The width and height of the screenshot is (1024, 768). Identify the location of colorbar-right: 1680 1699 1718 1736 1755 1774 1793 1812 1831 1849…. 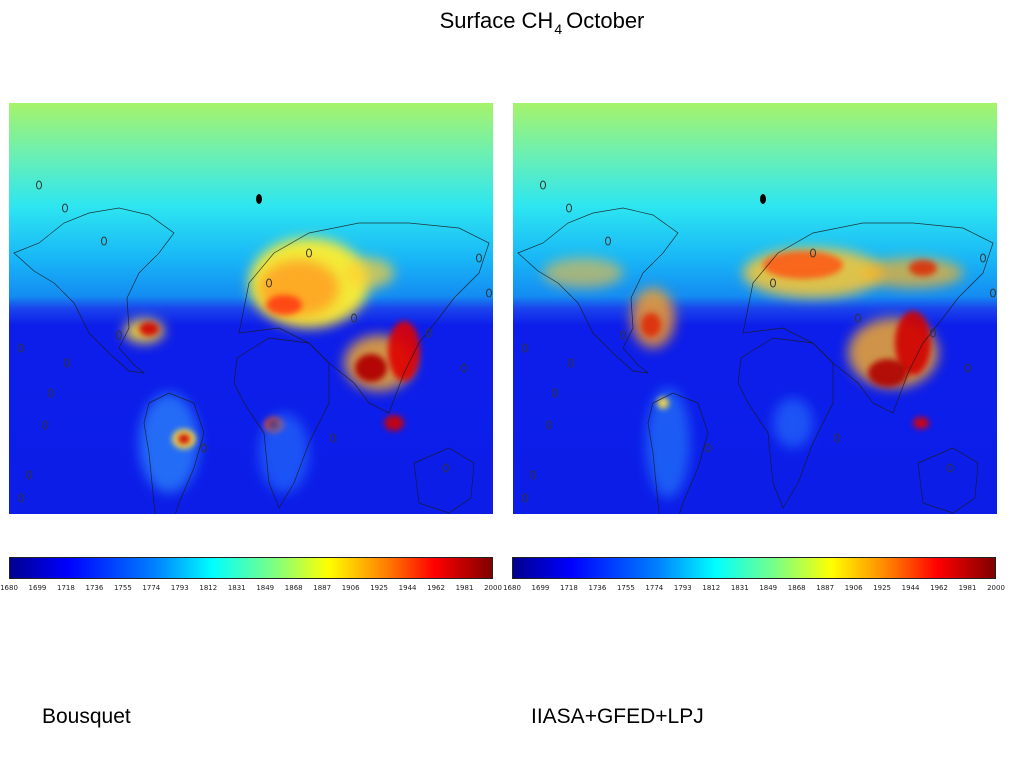
(754, 581).